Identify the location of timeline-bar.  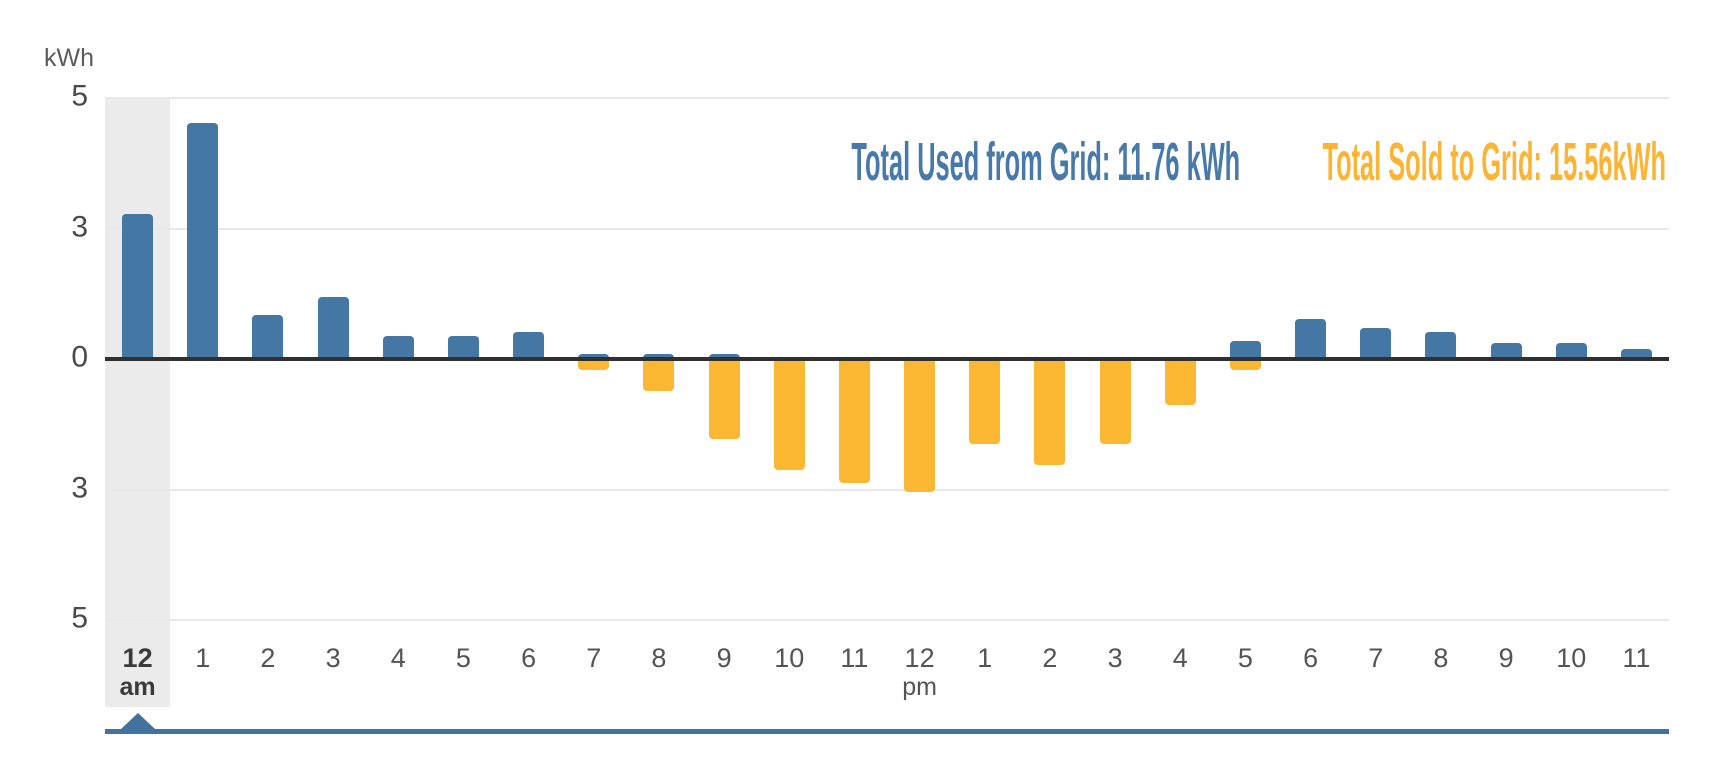
(887, 731).